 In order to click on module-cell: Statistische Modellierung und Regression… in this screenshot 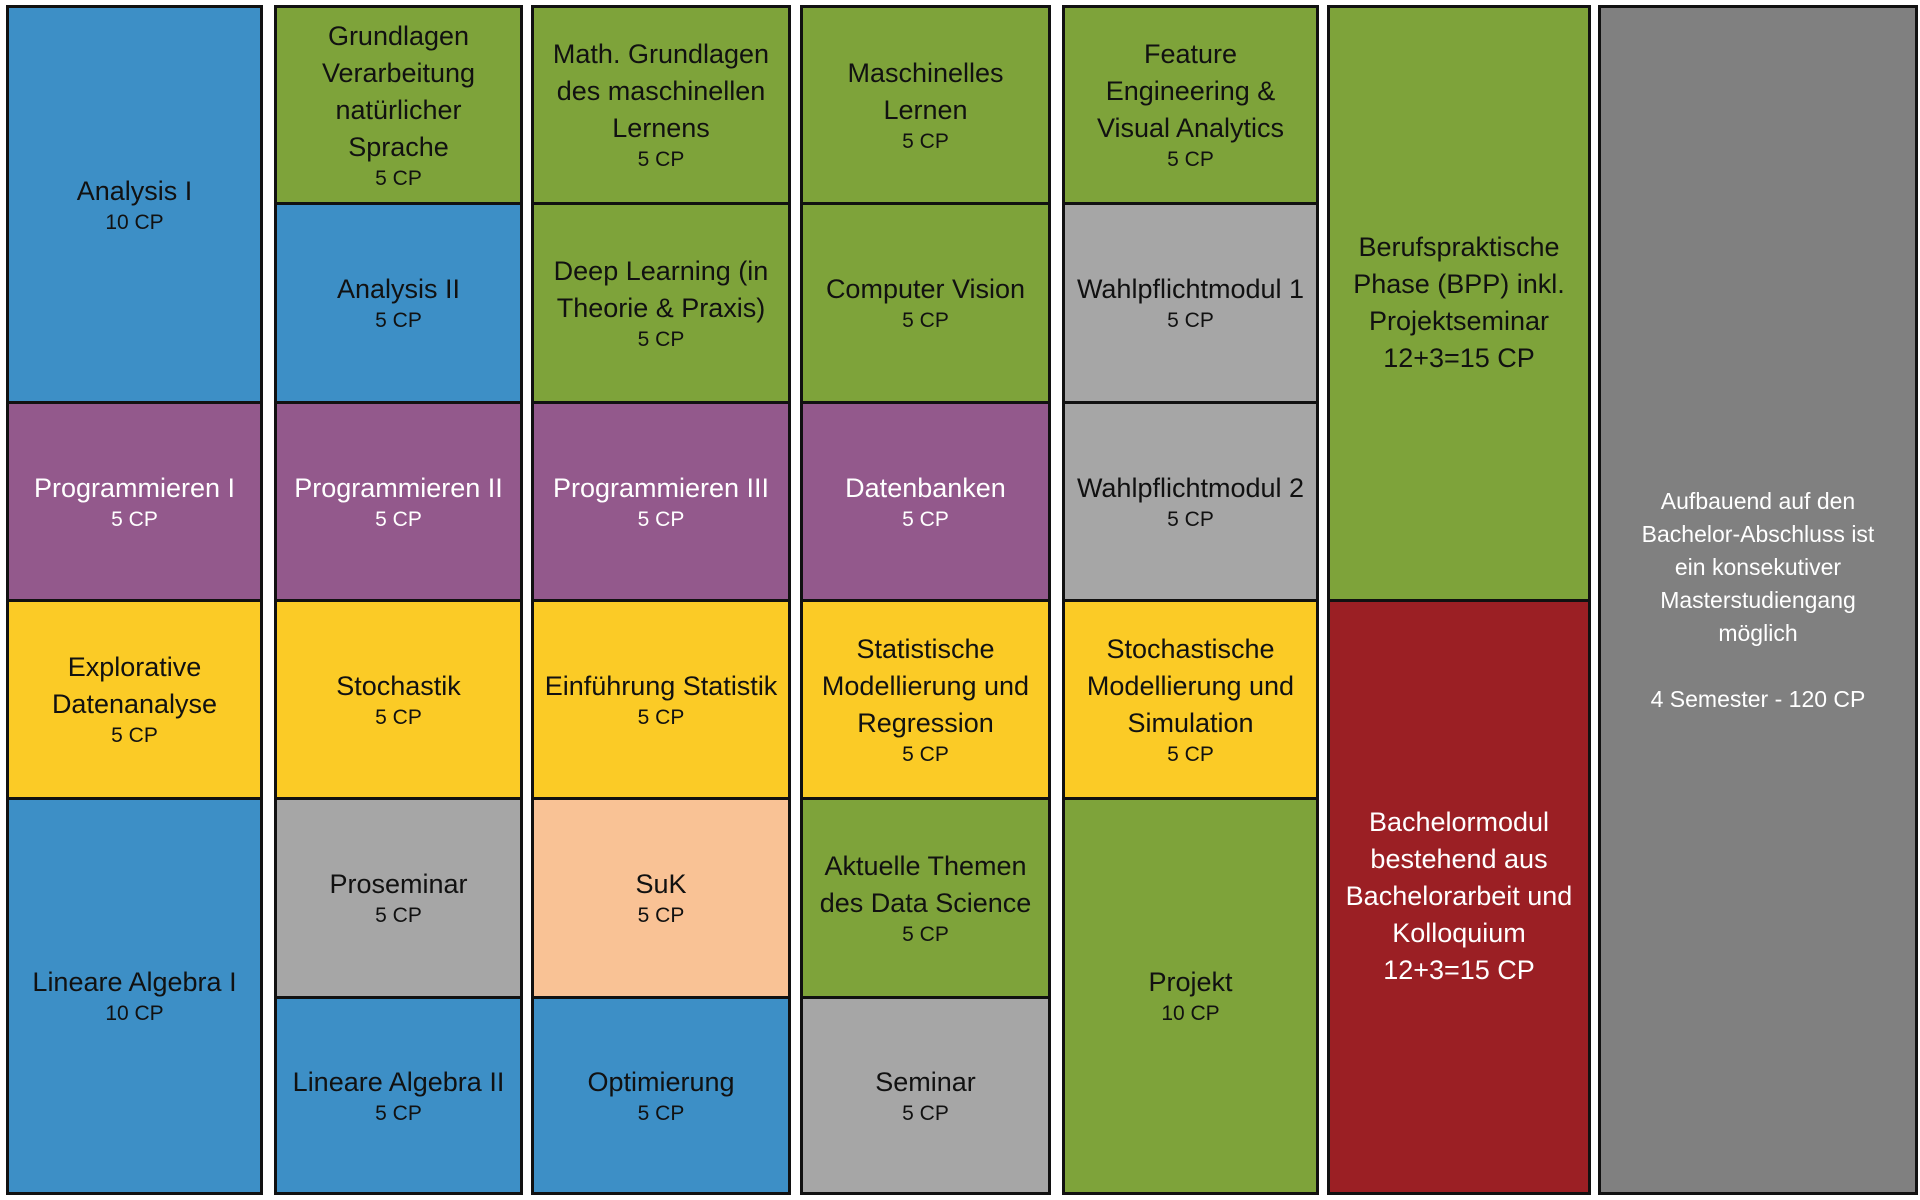, I will do `click(925, 699)`.